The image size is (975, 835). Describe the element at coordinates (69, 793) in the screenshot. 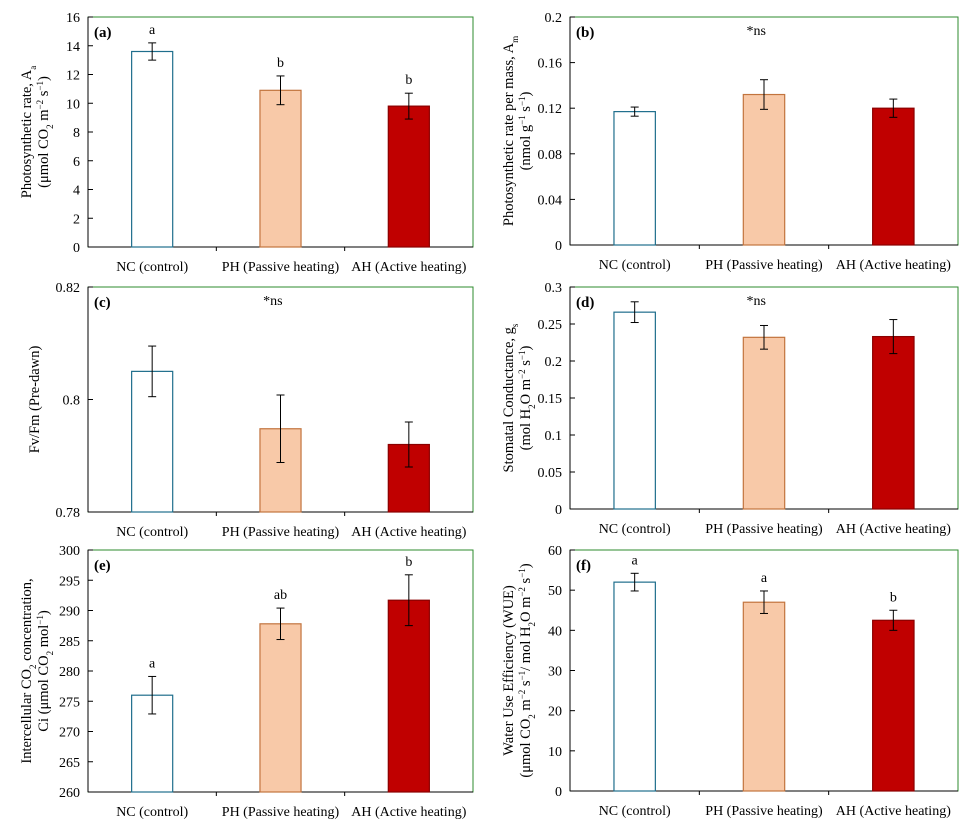

I see `y-tick-label: 260` at that location.